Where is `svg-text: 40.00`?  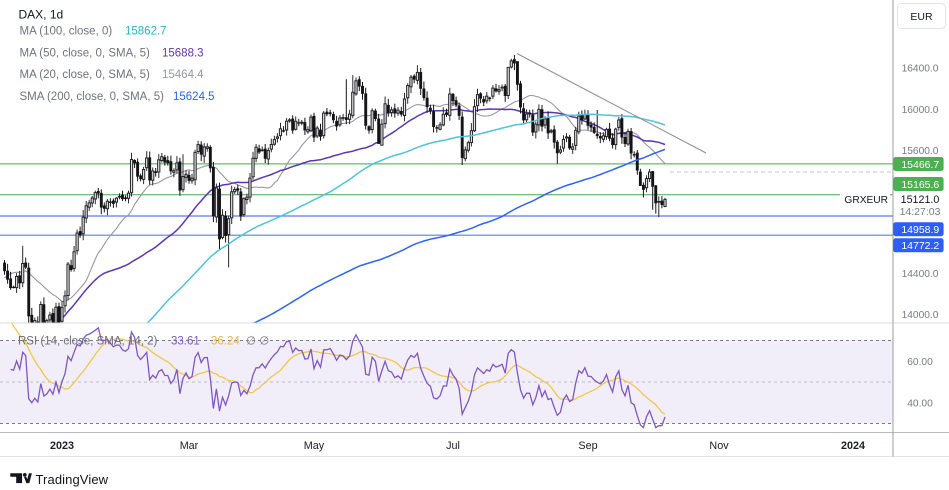
svg-text: 40.00 is located at coordinates (920, 403).